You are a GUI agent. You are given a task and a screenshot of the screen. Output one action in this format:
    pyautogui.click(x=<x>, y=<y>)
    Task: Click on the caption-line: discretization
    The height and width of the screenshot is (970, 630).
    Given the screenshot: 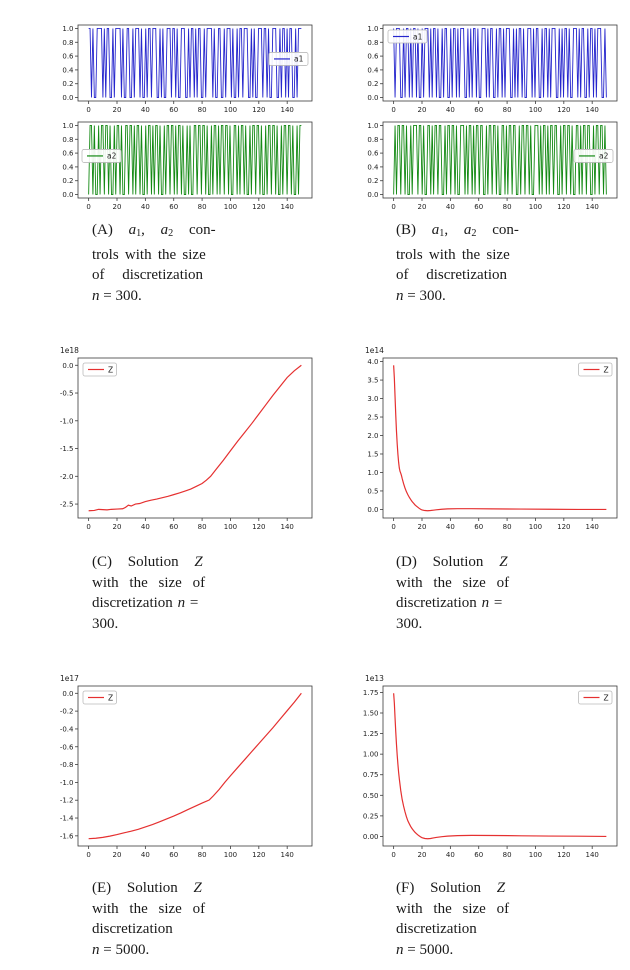 What is the action you would take?
    pyautogui.click(x=490, y=929)
    